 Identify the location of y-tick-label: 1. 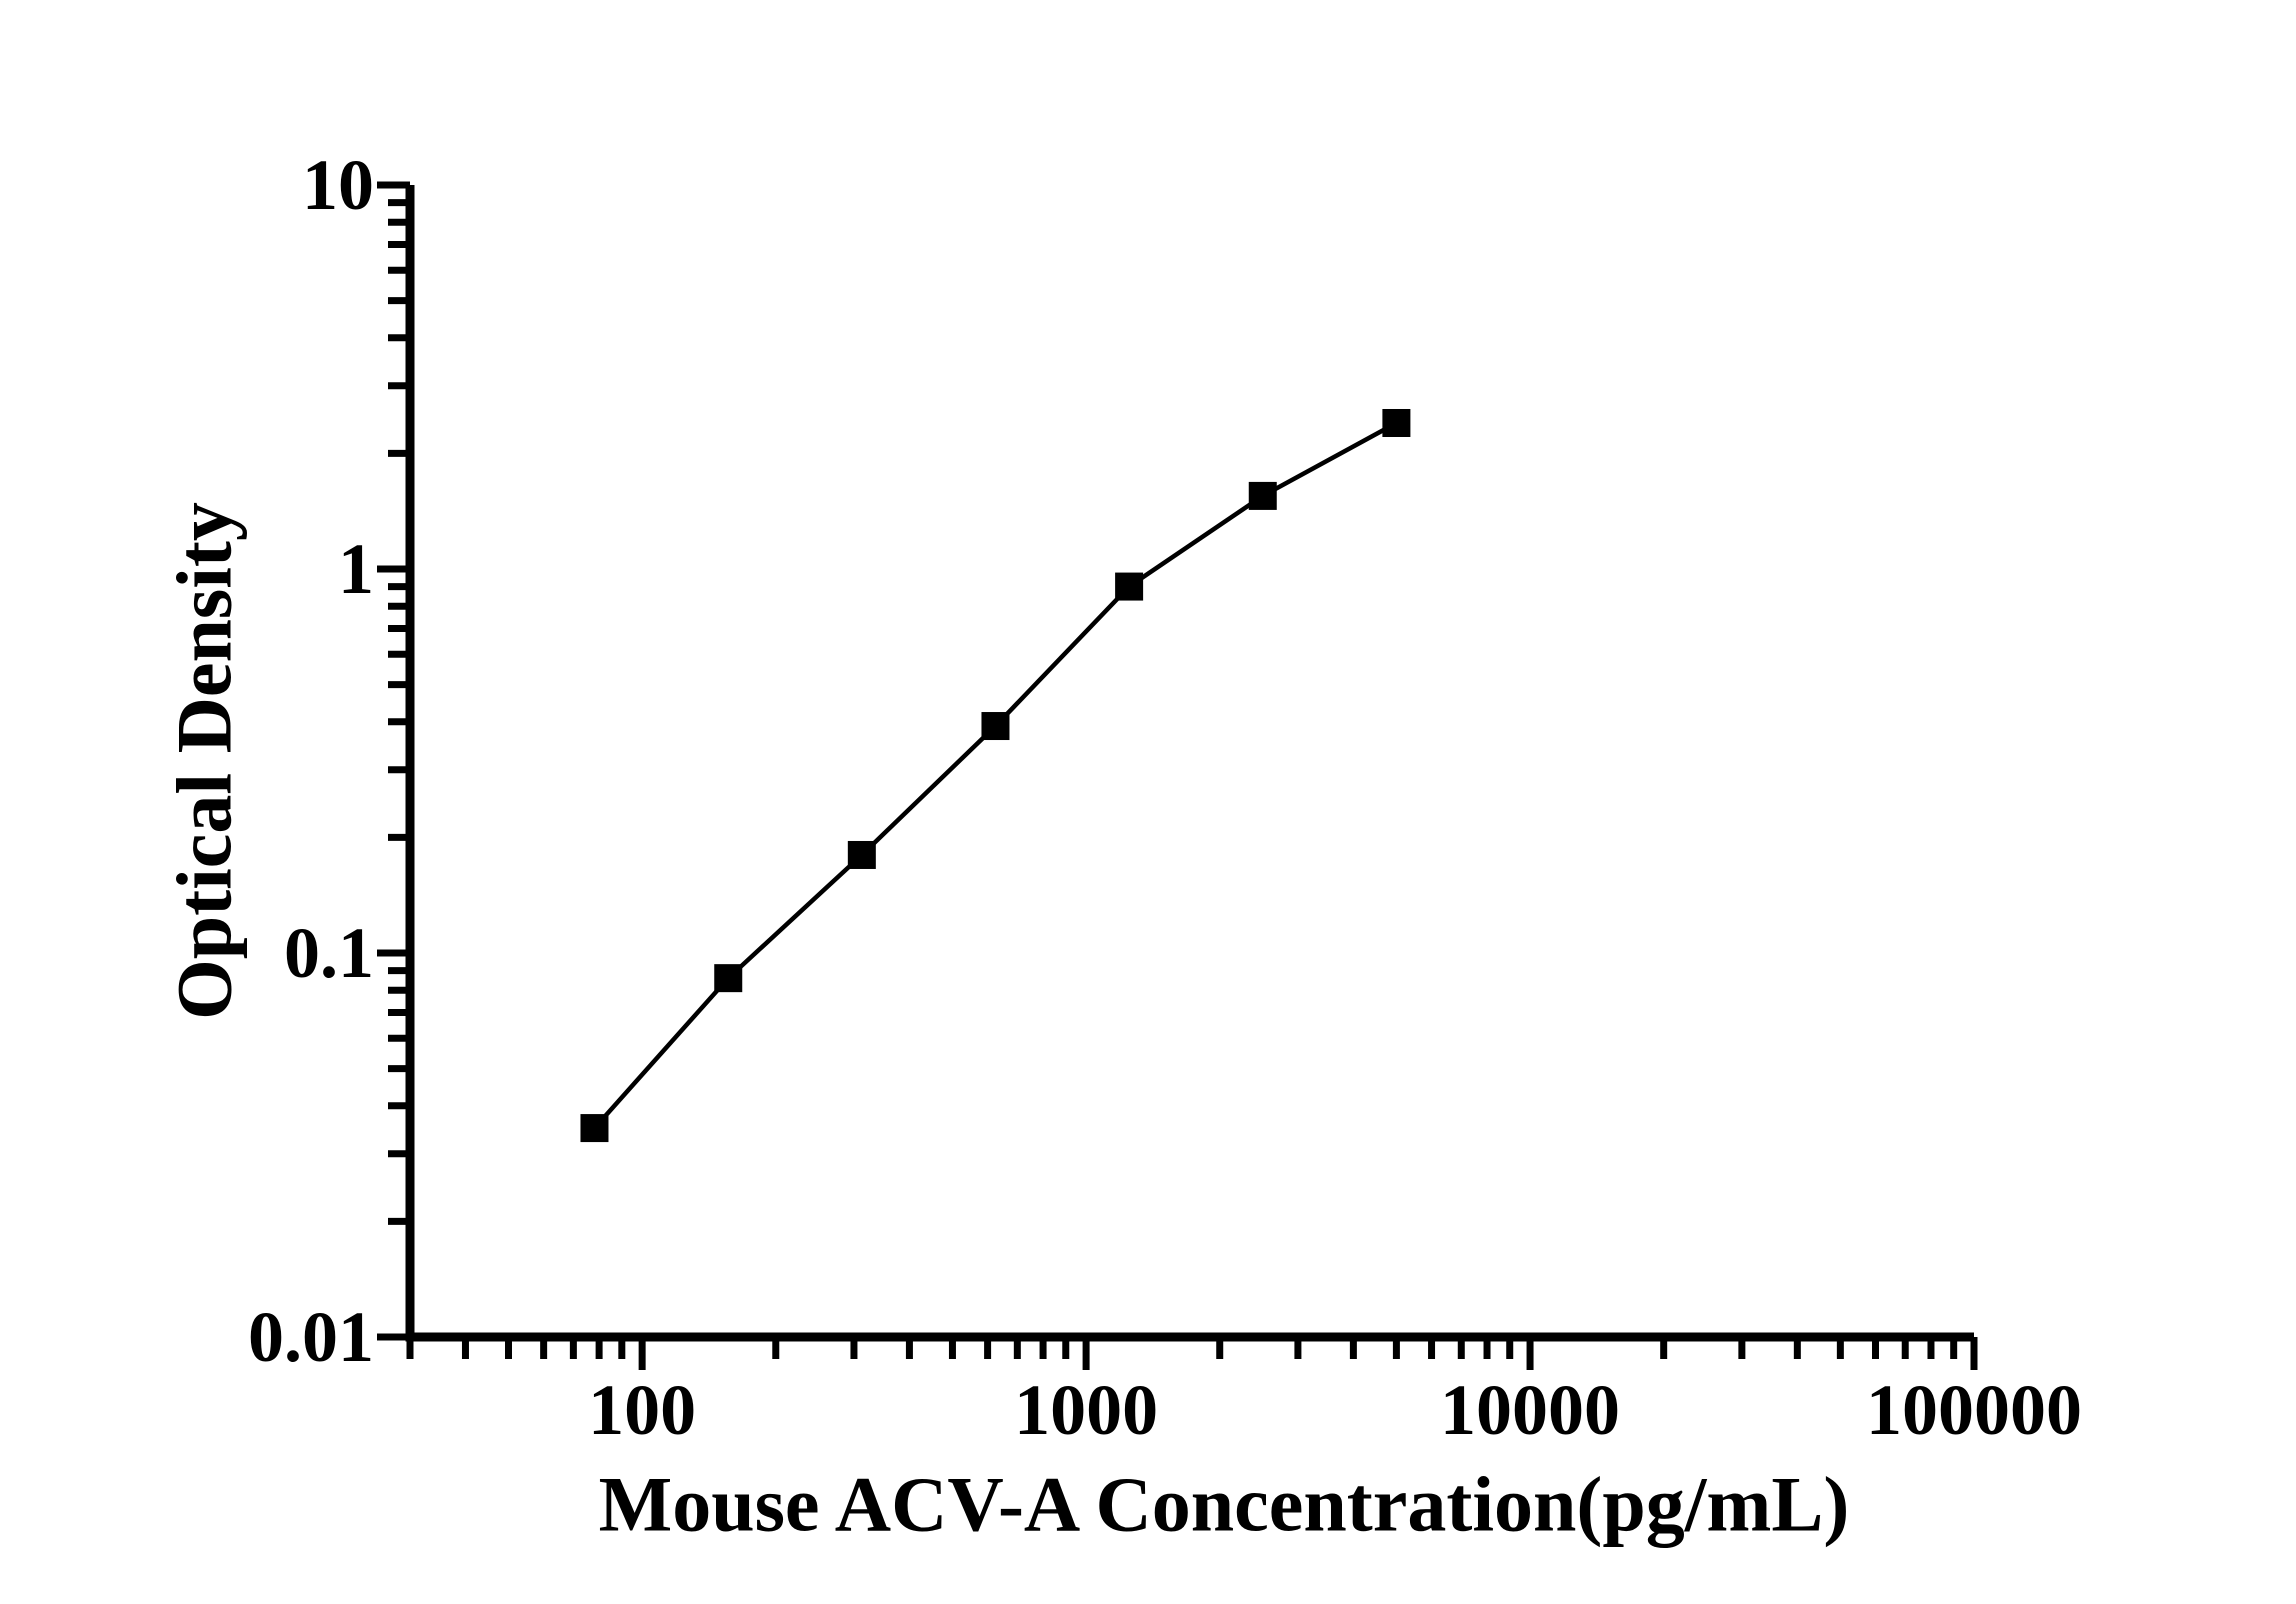
(356, 569).